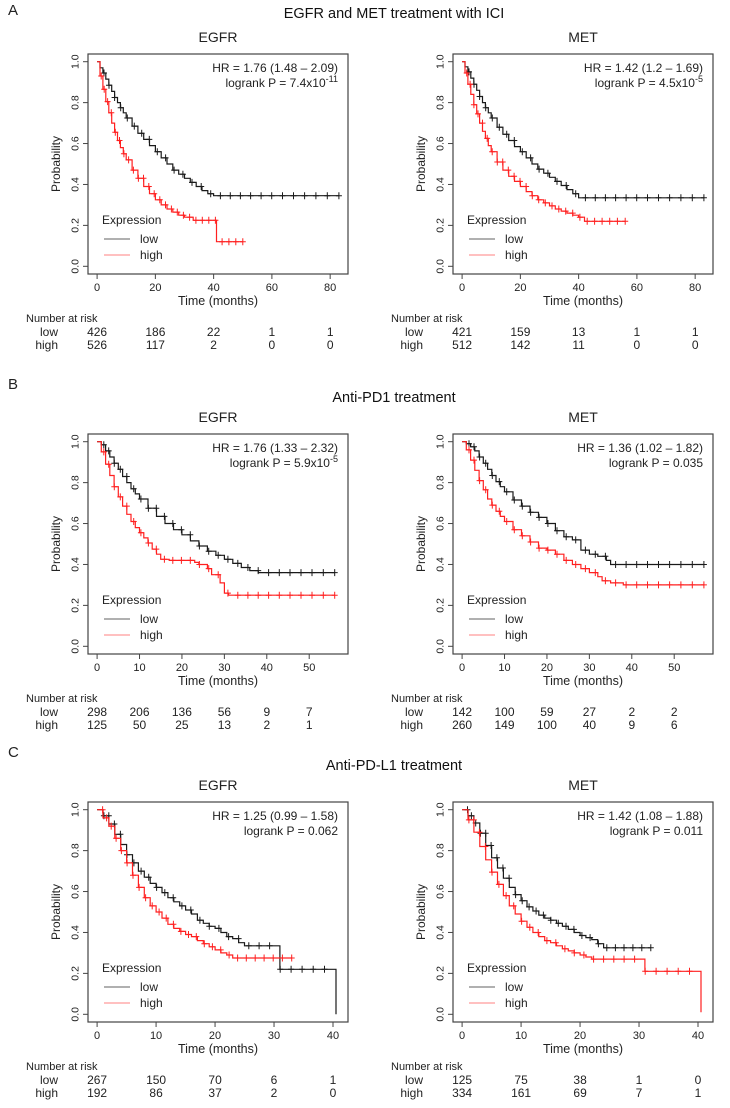  What do you see at coordinates (579, 332) in the screenshot?
I see `risk-value: 13` at bounding box center [579, 332].